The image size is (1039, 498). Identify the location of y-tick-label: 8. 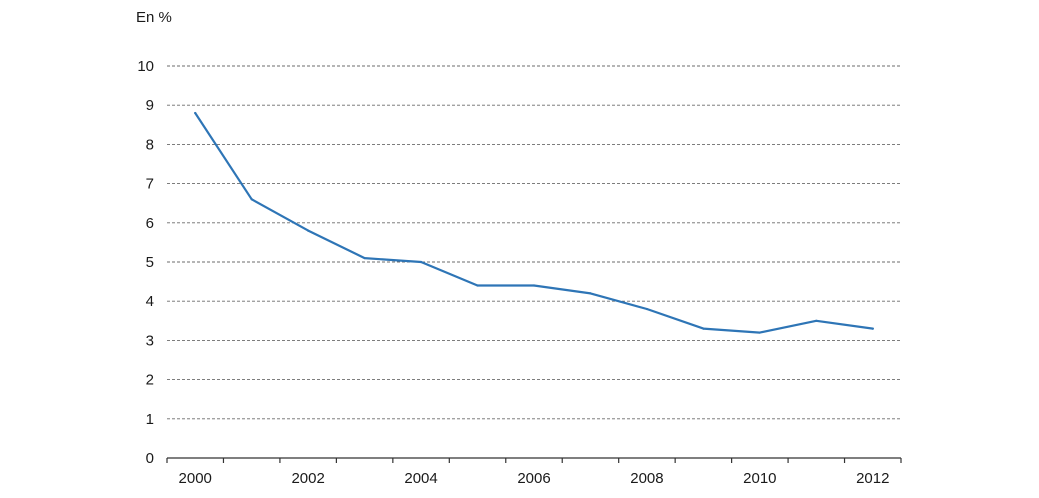
(150, 144).